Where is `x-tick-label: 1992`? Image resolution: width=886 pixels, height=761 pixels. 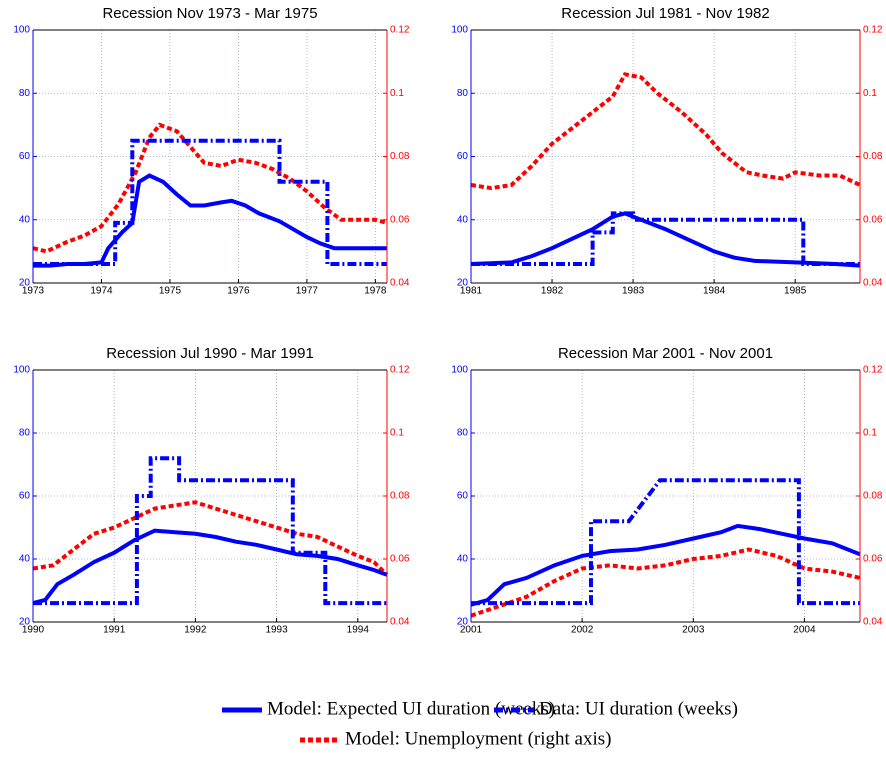 x-tick-label: 1992 is located at coordinates (195, 630).